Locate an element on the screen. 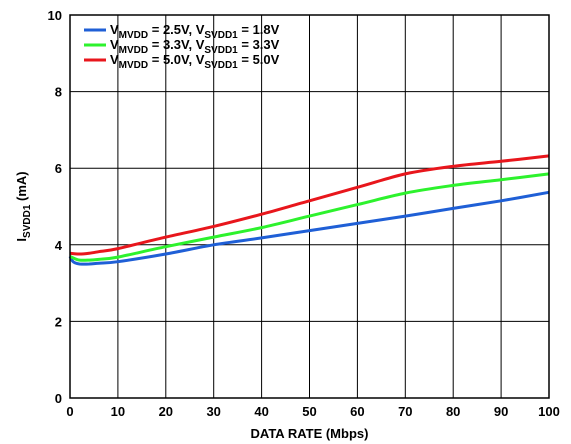 This screenshot has height=444, width=571. y-axis-title-sub: SVDD1 is located at coordinates (27, 221).